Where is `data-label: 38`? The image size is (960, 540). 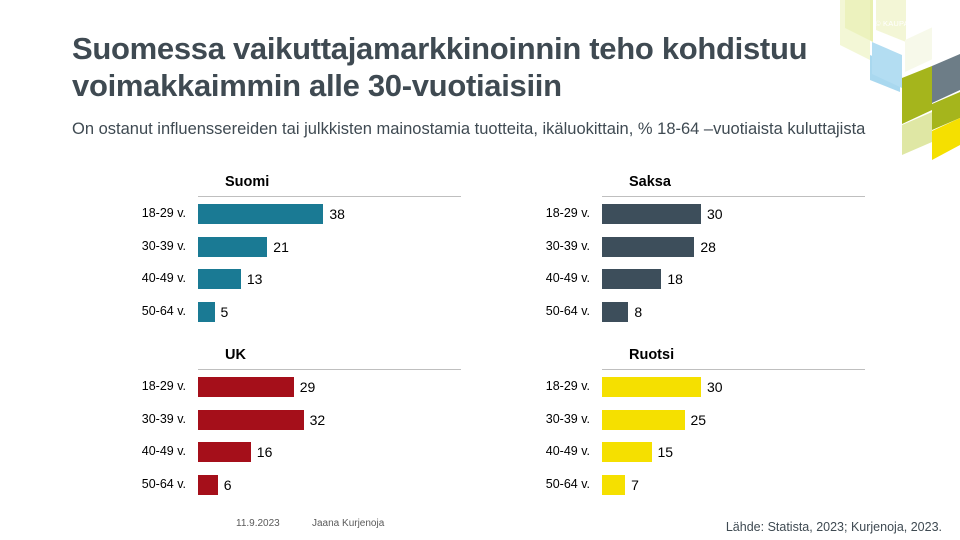
data-label: 38 is located at coordinates (337, 214).